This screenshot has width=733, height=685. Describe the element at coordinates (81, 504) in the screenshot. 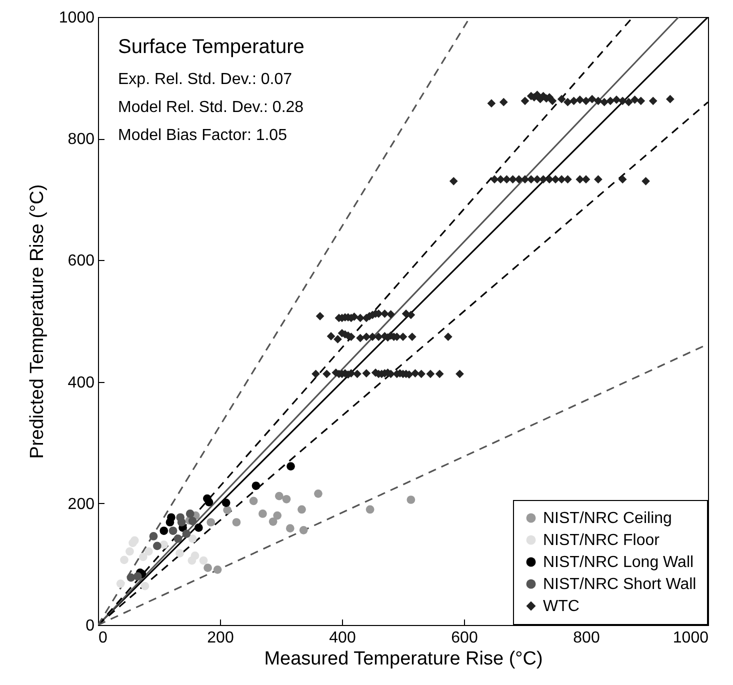

I see `y-tick-label: 200` at that location.